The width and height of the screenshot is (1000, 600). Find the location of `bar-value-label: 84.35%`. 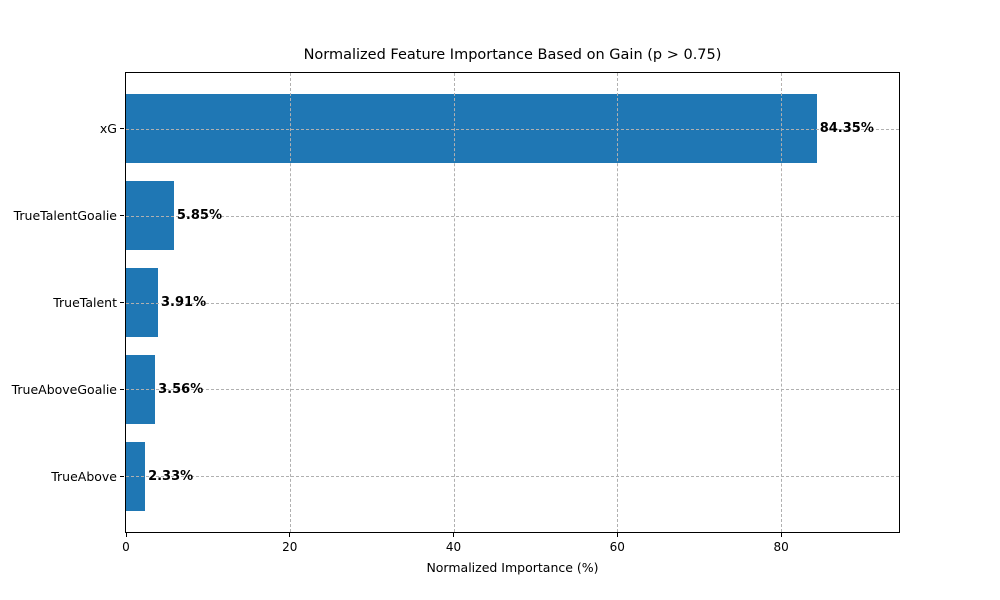

bar-value-label: 84.35% is located at coordinates (846, 129).